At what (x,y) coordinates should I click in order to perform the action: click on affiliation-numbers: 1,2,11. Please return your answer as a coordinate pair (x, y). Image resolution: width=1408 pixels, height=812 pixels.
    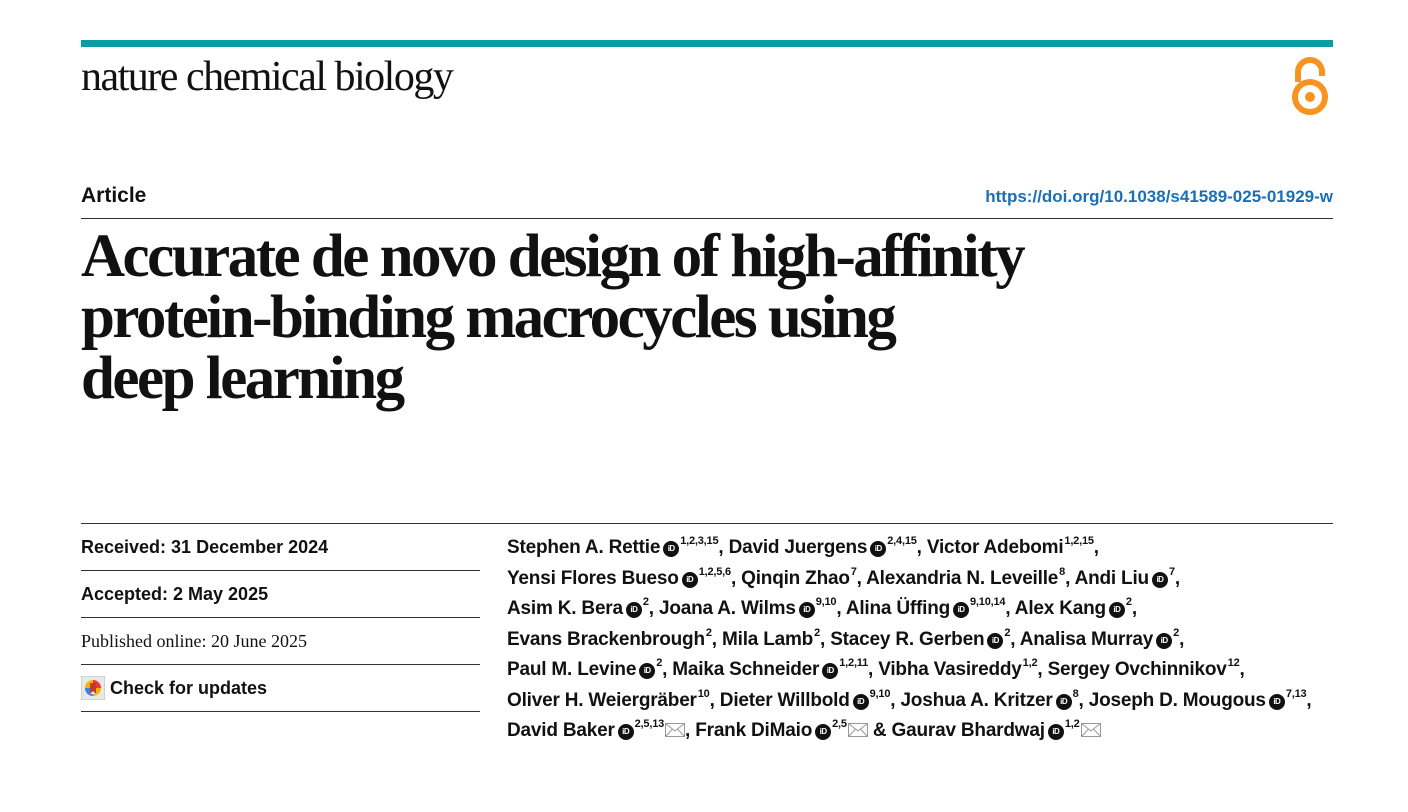
    Looking at the image, I should click on (854, 663).